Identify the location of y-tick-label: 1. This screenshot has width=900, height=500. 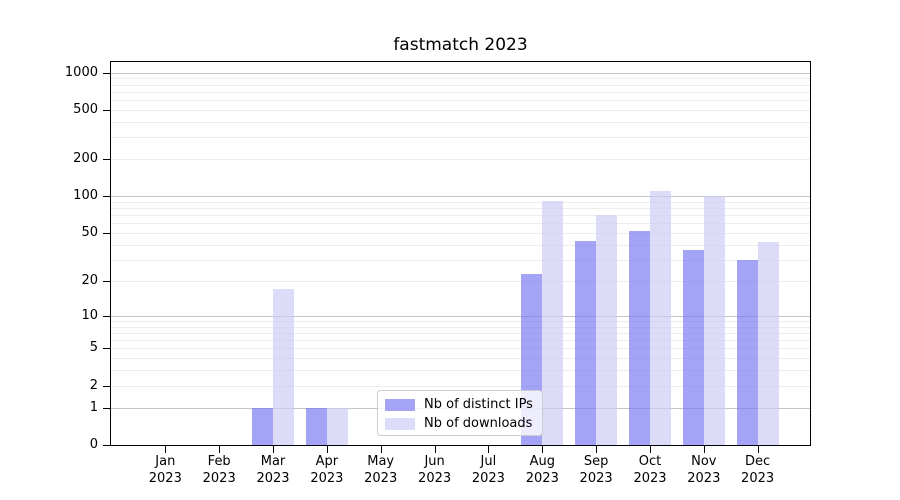
(93, 407).